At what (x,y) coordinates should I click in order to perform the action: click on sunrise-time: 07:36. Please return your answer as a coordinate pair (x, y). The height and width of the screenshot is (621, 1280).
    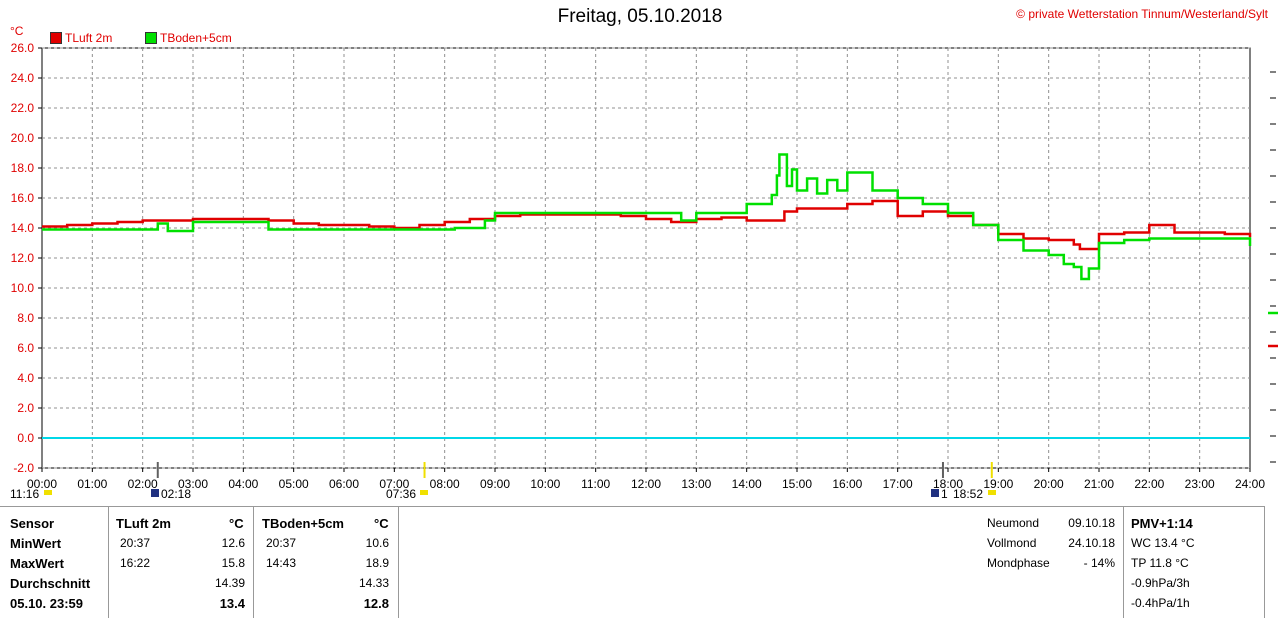
    Looking at the image, I should click on (401, 494).